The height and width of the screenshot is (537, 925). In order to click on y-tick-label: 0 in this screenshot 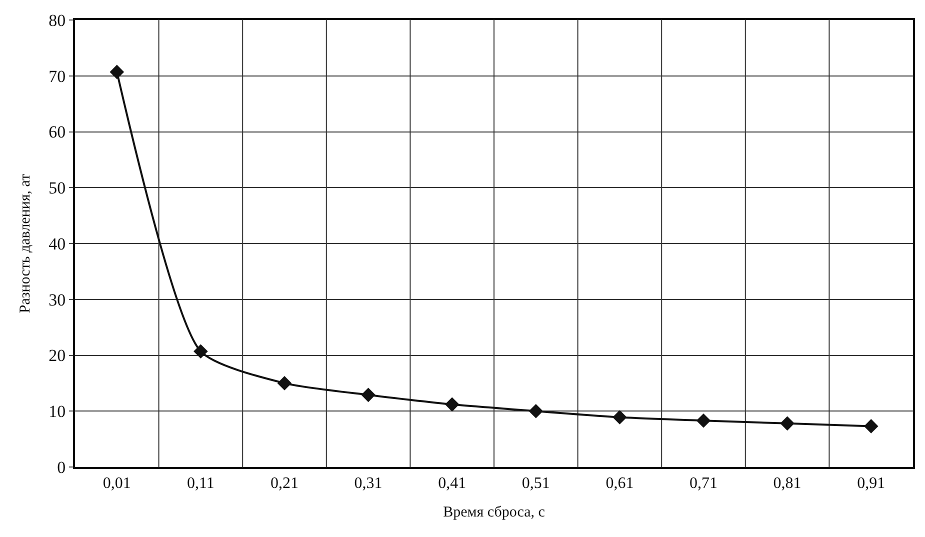, I will do `click(61, 467)`.